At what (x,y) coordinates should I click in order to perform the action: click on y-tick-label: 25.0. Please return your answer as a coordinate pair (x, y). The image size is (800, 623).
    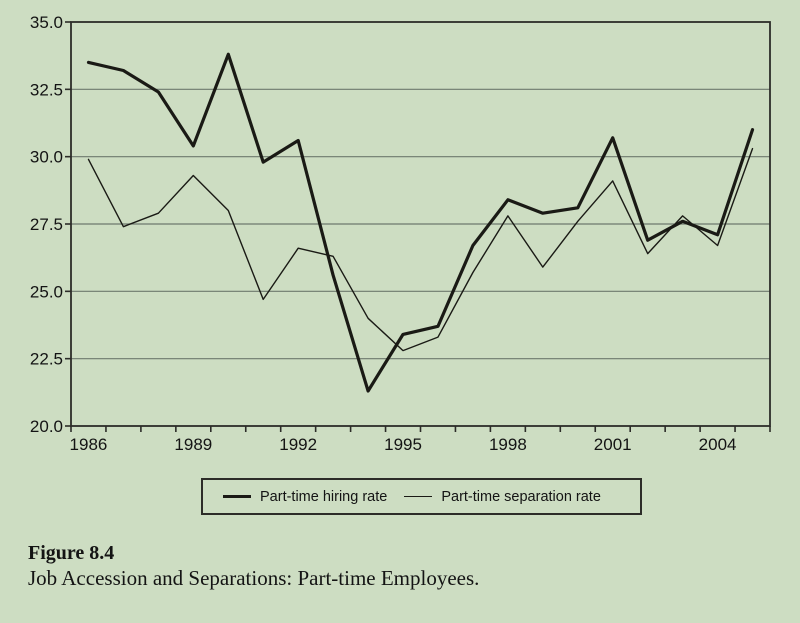
    Looking at the image, I should click on (46, 291).